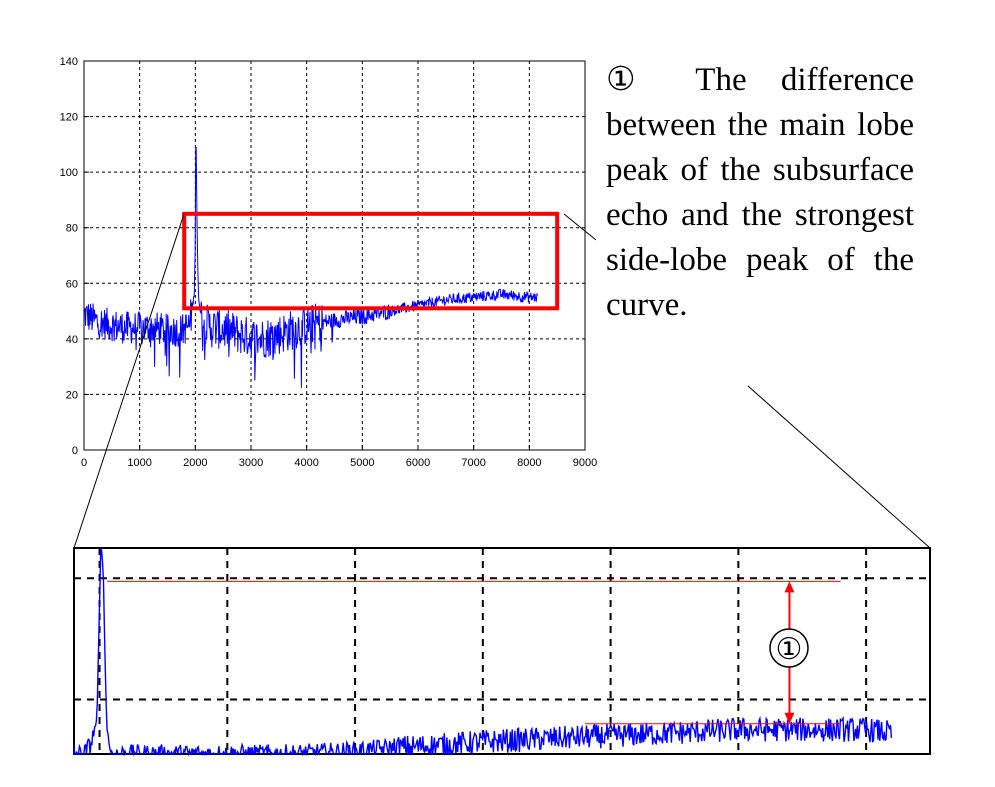 The image size is (995, 787). What do you see at coordinates (72, 395) in the screenshot?
I see `top-chart-y-tick-label: 20` at bounding box center [72, 395].